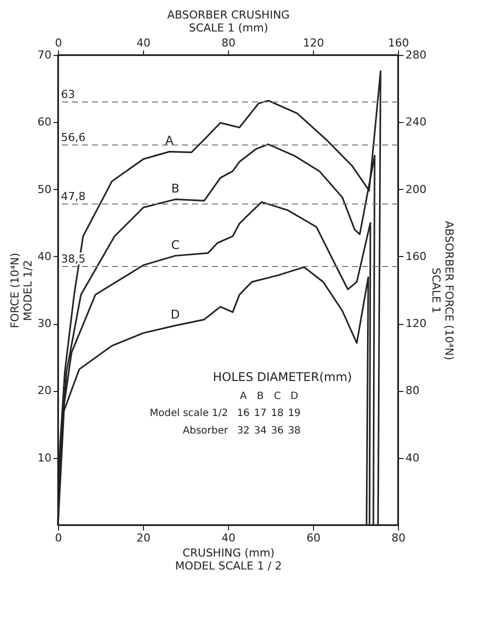 The image size is (491, 624). I want to click on annotation: 16, so click(243, 414).